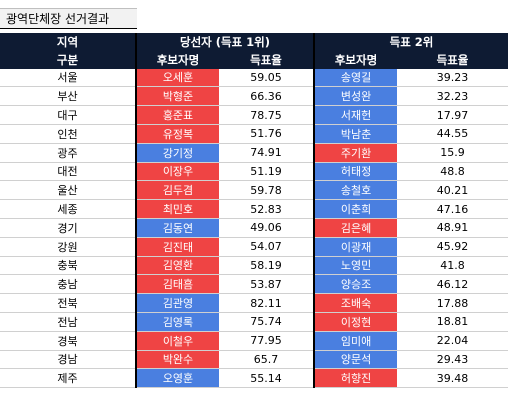 Image resolution: width=514 pixels, height=408 pixels. I want to click on header-runner-group: 득표 2위, so click(411, 42).